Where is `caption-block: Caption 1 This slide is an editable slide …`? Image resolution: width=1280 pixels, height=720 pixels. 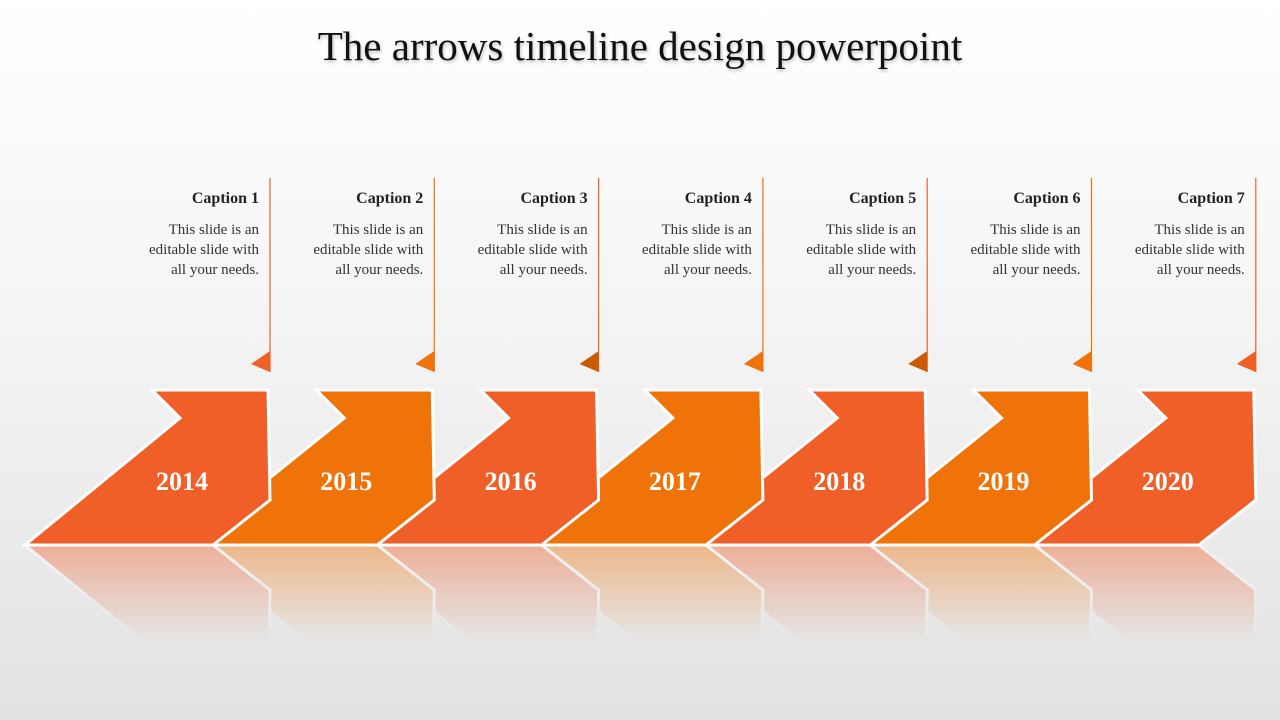
caption-block: Caption 1 This slide is an editable slide … is located at coordinates (174, 235).